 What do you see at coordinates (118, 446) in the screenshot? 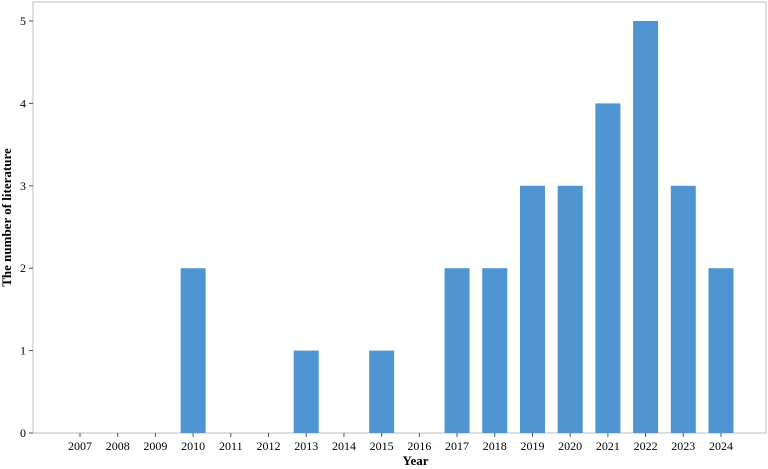
I see `x-tick-label-2008: 2008` at bounding box center [118, 446].